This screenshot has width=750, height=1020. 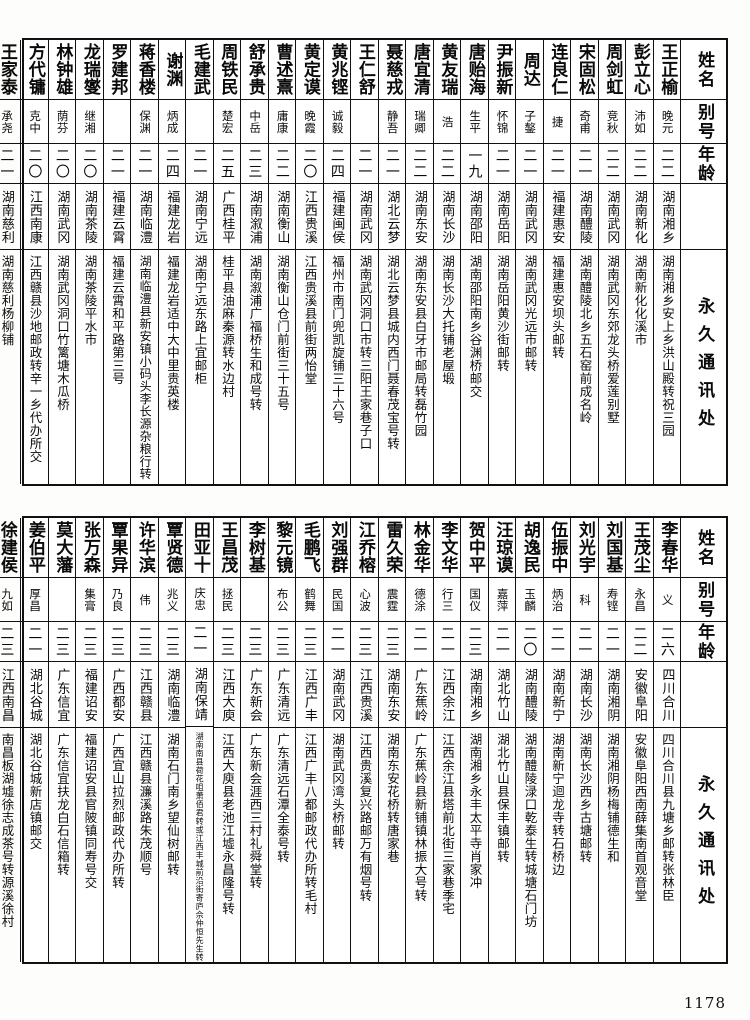 I want to click on value-alias: 楚宏, so click(x=227, y=121).